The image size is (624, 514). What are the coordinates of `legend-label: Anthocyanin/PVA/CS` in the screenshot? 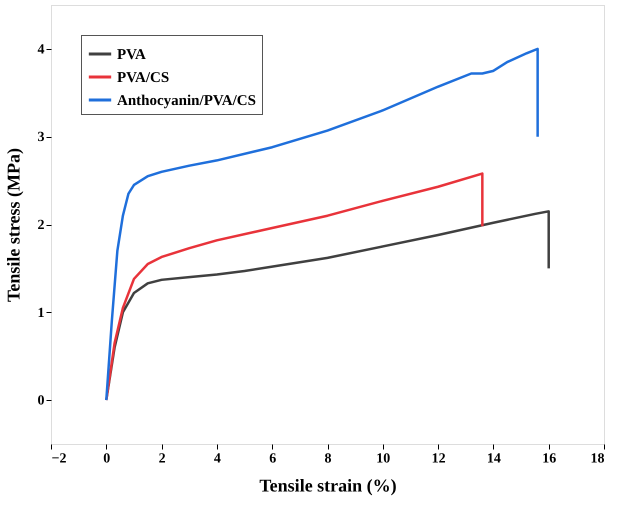 It's located at (186, 101).